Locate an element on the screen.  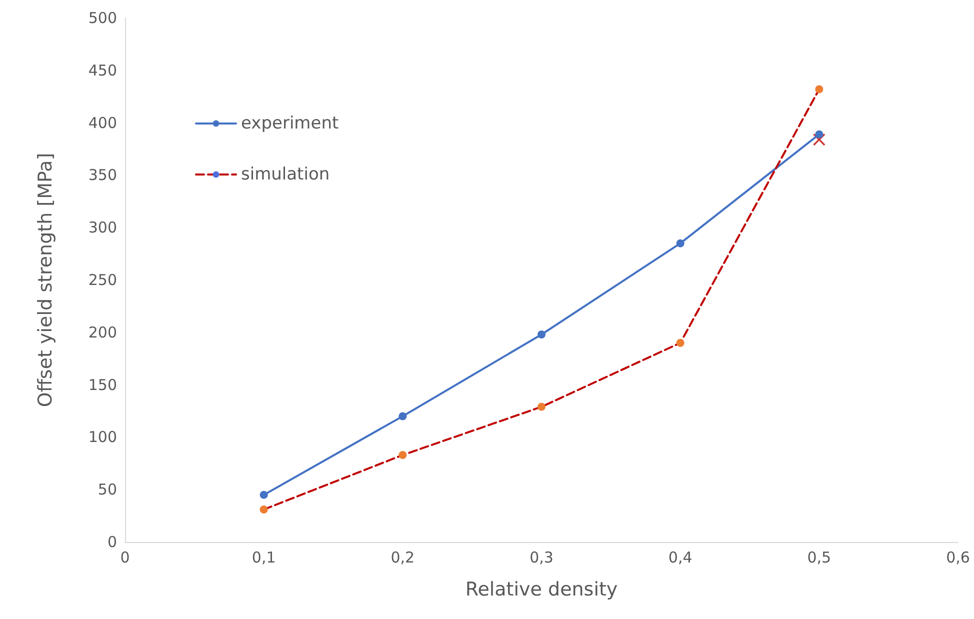
y-tick-label: 450 is located at coordinates (102, 70).